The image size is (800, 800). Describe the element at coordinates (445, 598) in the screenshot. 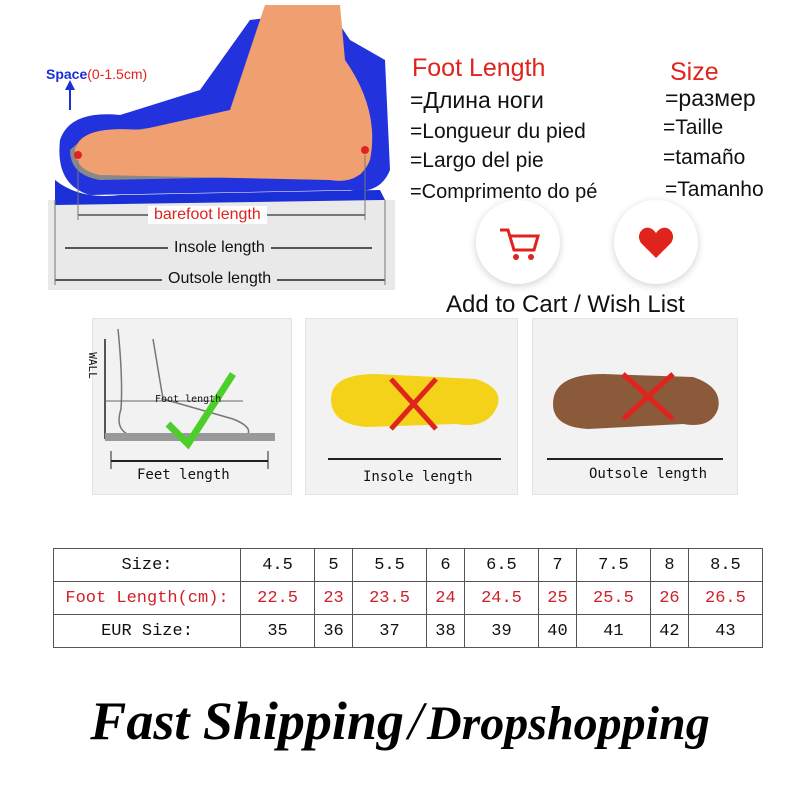

I see `table-cell: 24` at that location.